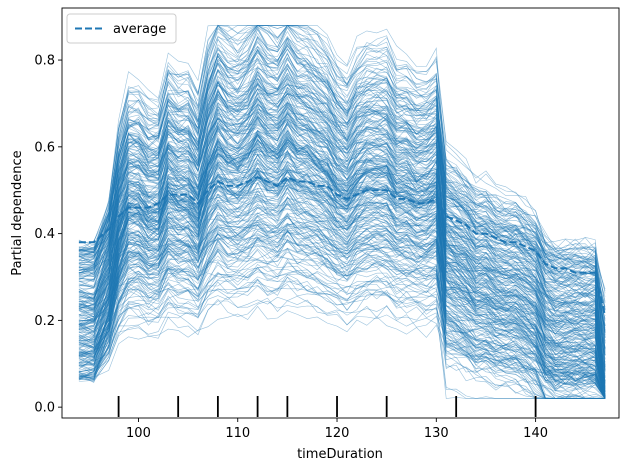  I want to click on legend-label-average: average, so click(139, 29).